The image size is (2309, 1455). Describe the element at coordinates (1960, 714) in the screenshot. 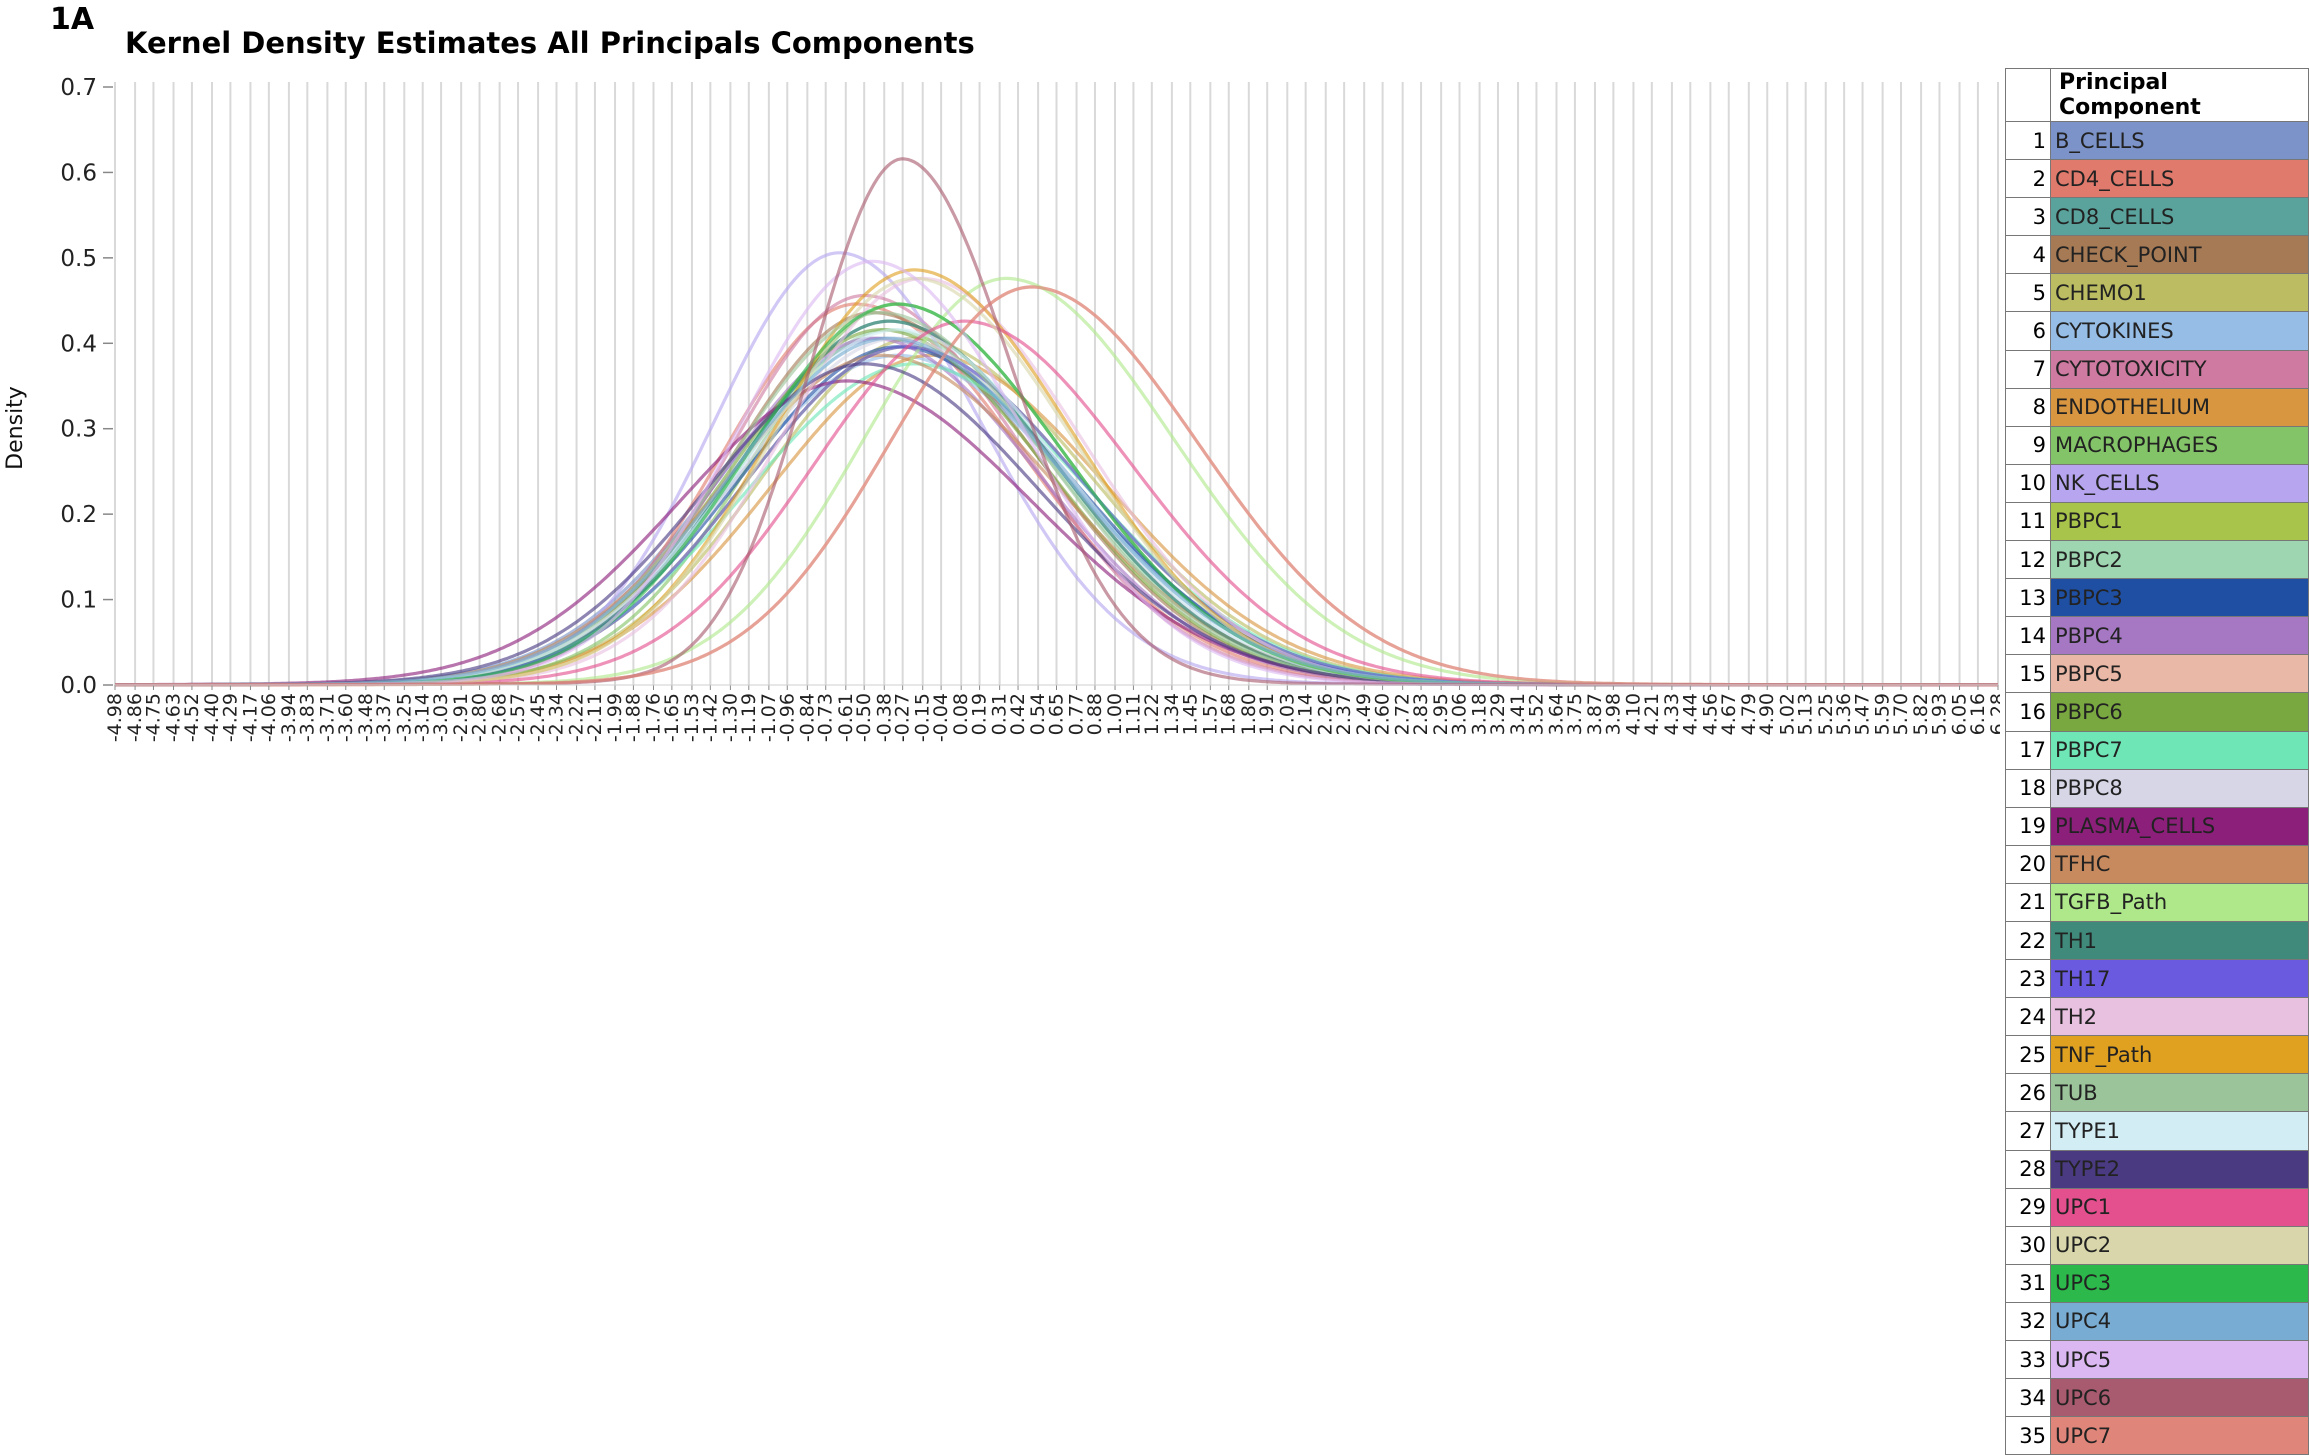

I see `x-tick-label: 6.05` at that location.